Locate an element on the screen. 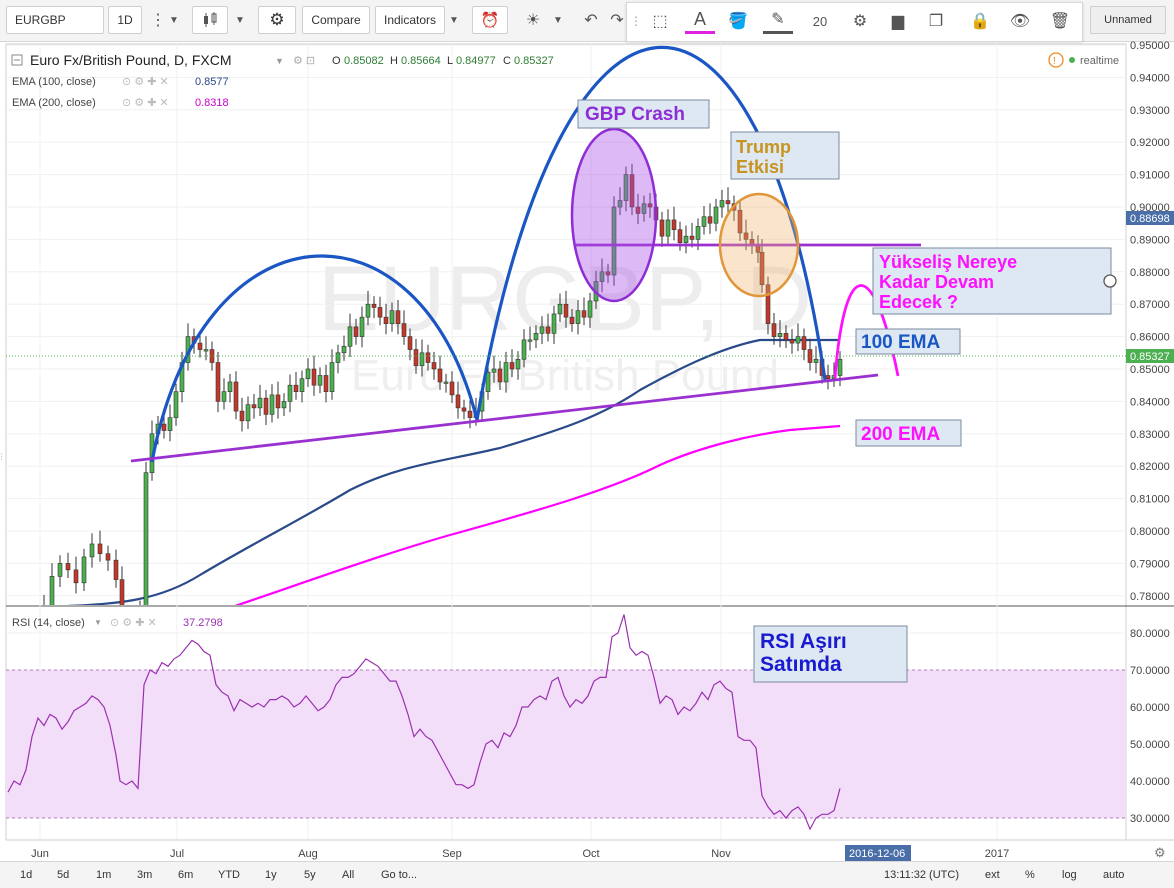  time-tick: Jun is located at coordinates (40, 854).